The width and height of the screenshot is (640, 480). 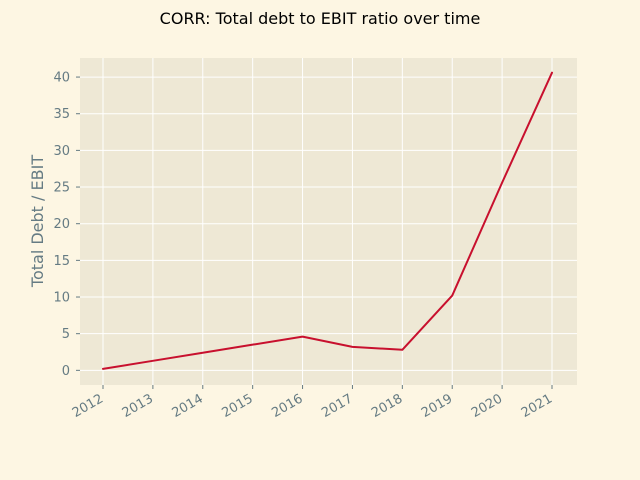 I want to click on x-axis-ticks: 2012 2013 2014 2015 2016 2017 2018 2019 2020 2021, so click(x=312, y=403).